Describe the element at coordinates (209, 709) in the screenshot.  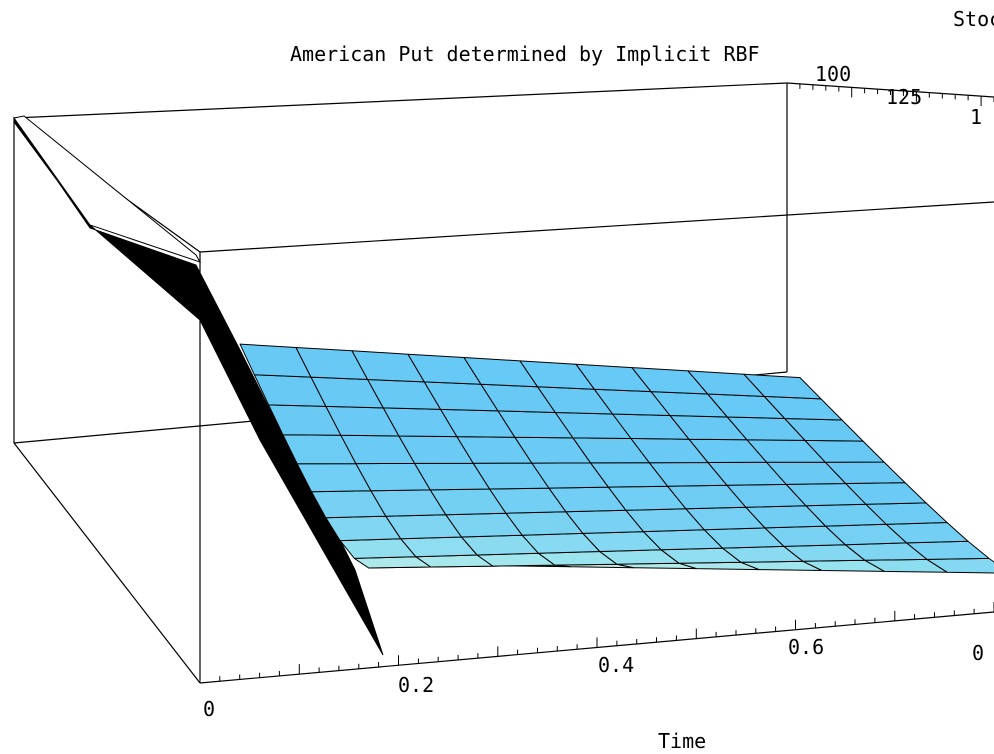
I see `x-tick-label-0: 0` at that location.